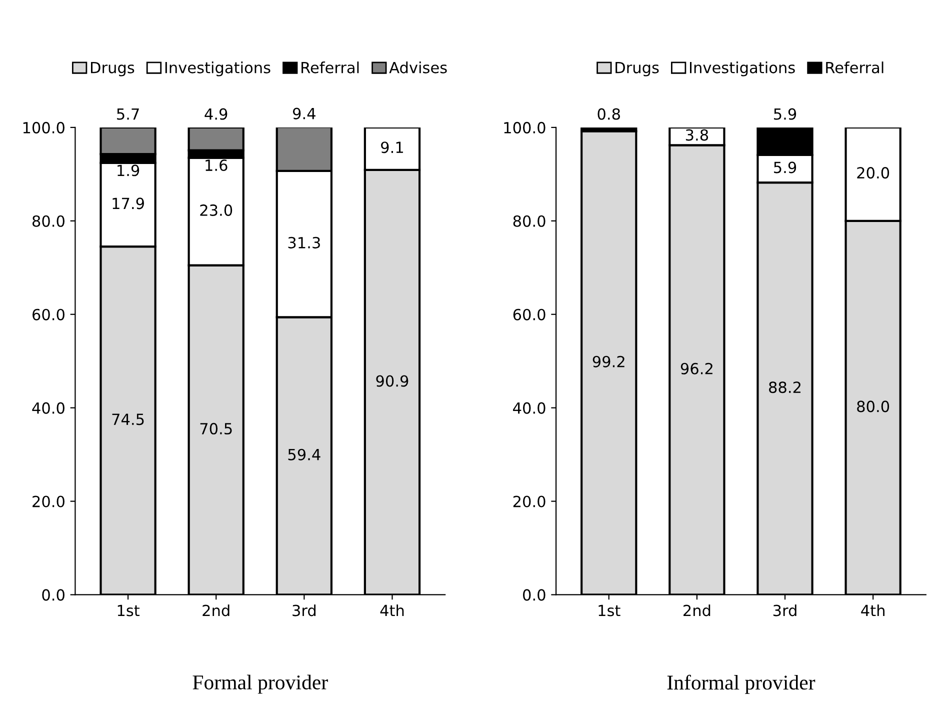  What do you see at coordinates (304, 114) in the screenshot?
I see `data-label: 9.4` at bounding box center [304, 114].